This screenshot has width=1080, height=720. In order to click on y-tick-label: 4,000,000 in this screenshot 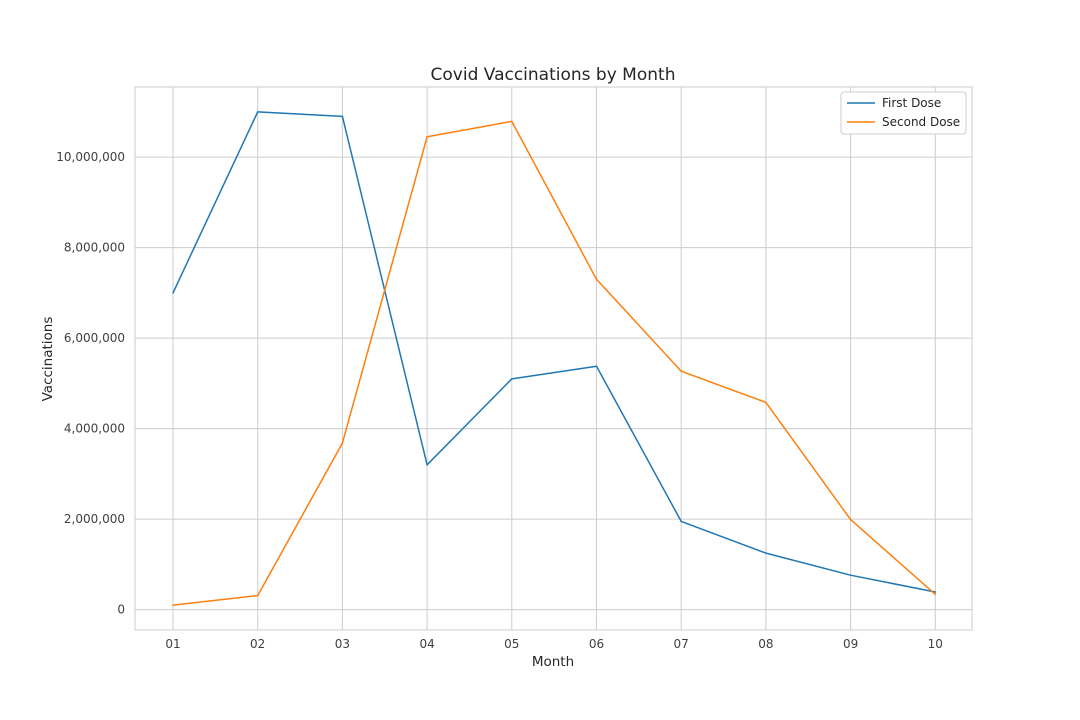, I will do `click(94, 429)`.